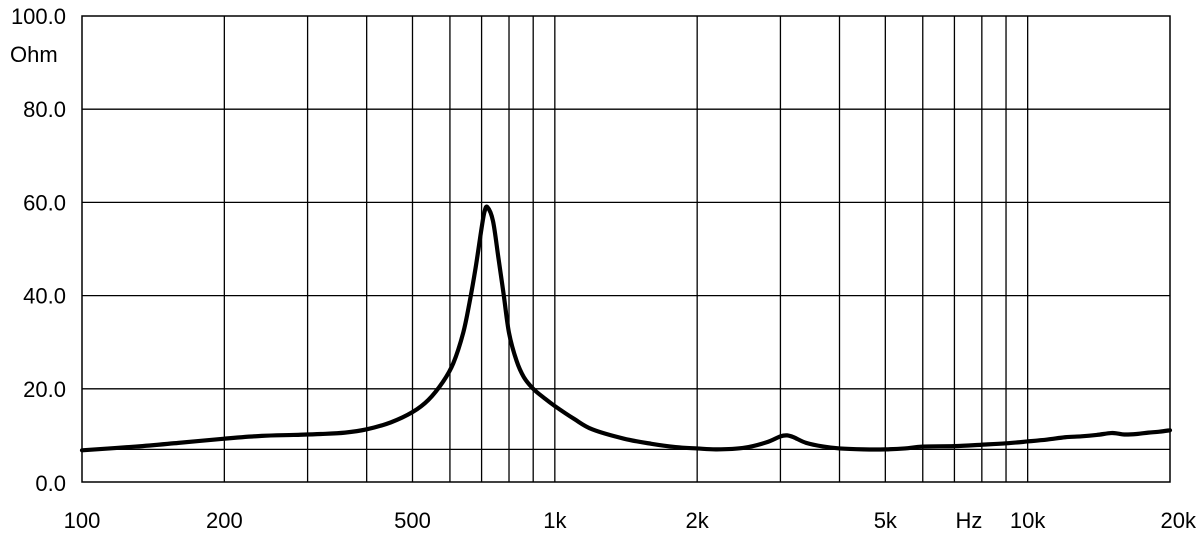 The width and height of the screenshot is (1200, 538). Describe the element at coordinates (412, 520) in the screenshot. I see `x-tick-label: 500` at that location.